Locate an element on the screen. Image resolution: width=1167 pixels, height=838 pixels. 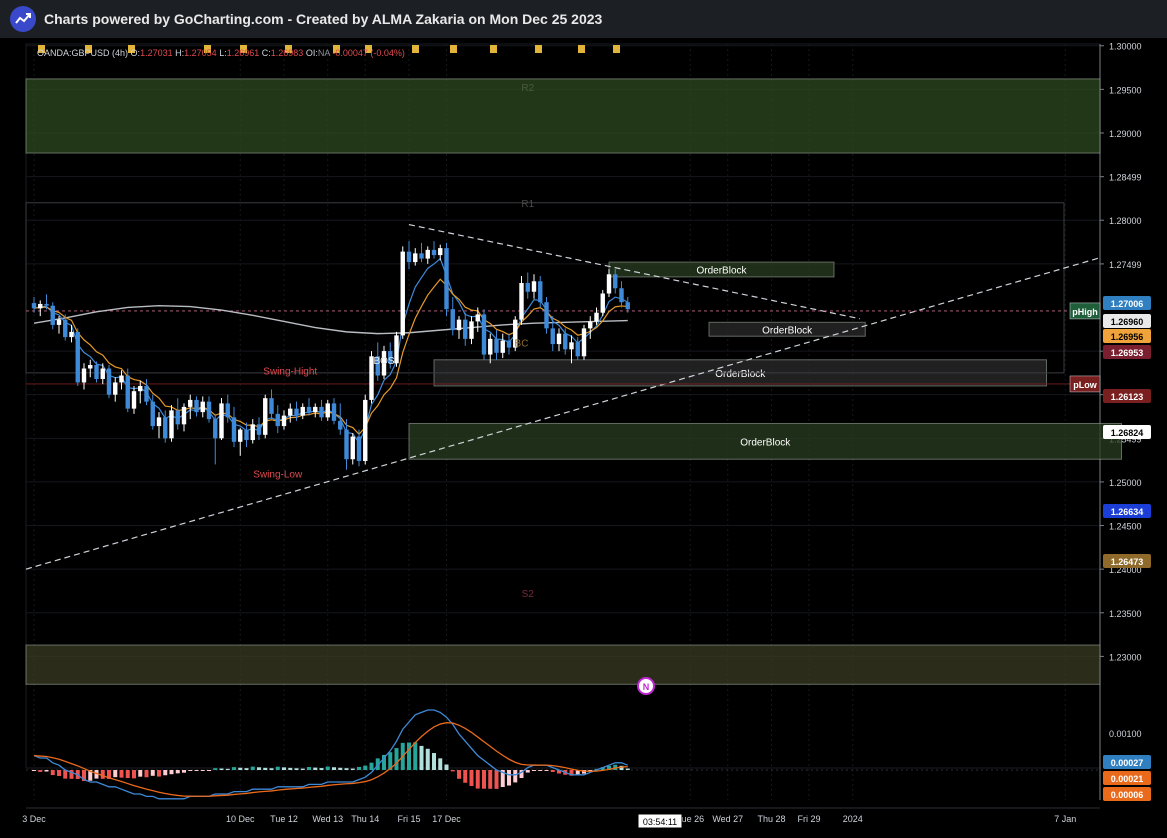
trend-line-icon is located at coordinates (23, 19).